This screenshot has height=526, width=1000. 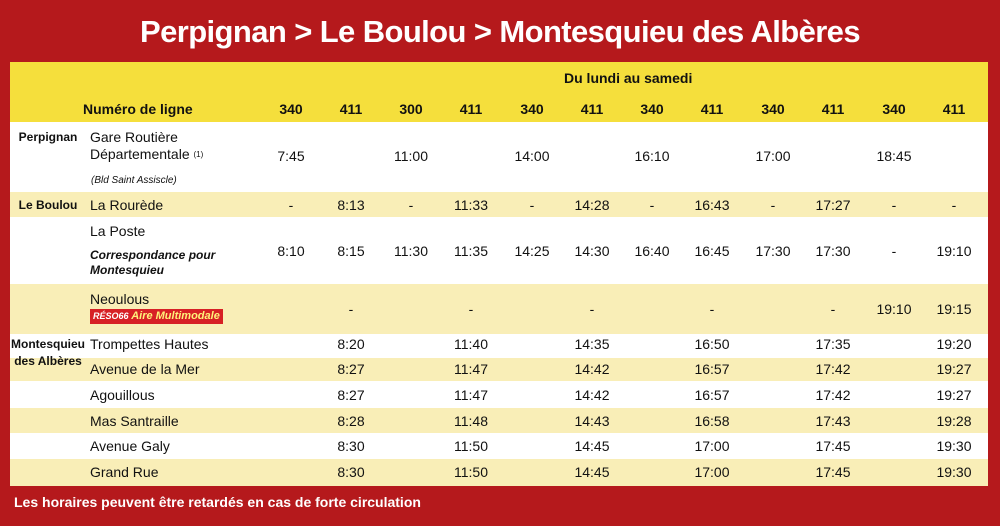 What do you see at coordinates (712, 251) in the screenshot?
I see `time-cell-poste: 16:45` at bounding box center [712, 251].